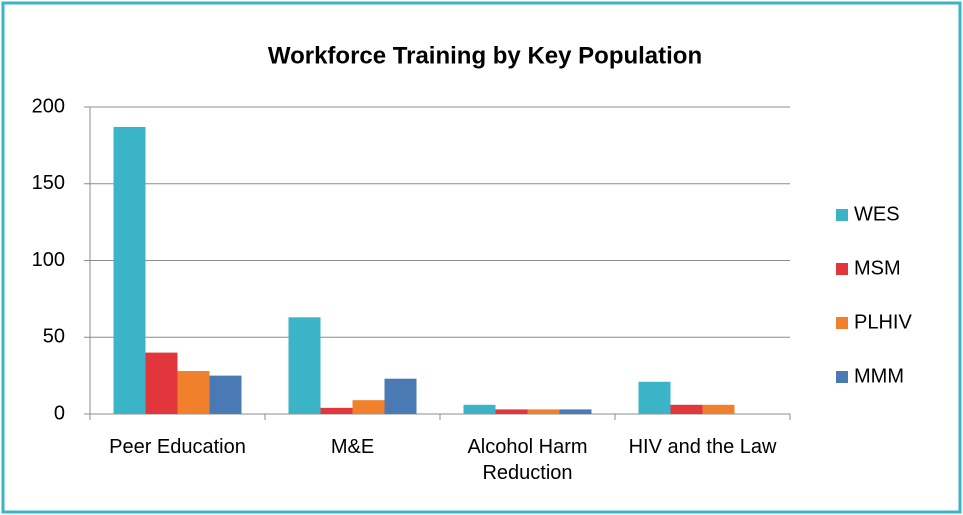  Describe the element at coordinates (485, 55) in the screenshot. I see `chart-title: Workforce Training by Key Population` at that location.